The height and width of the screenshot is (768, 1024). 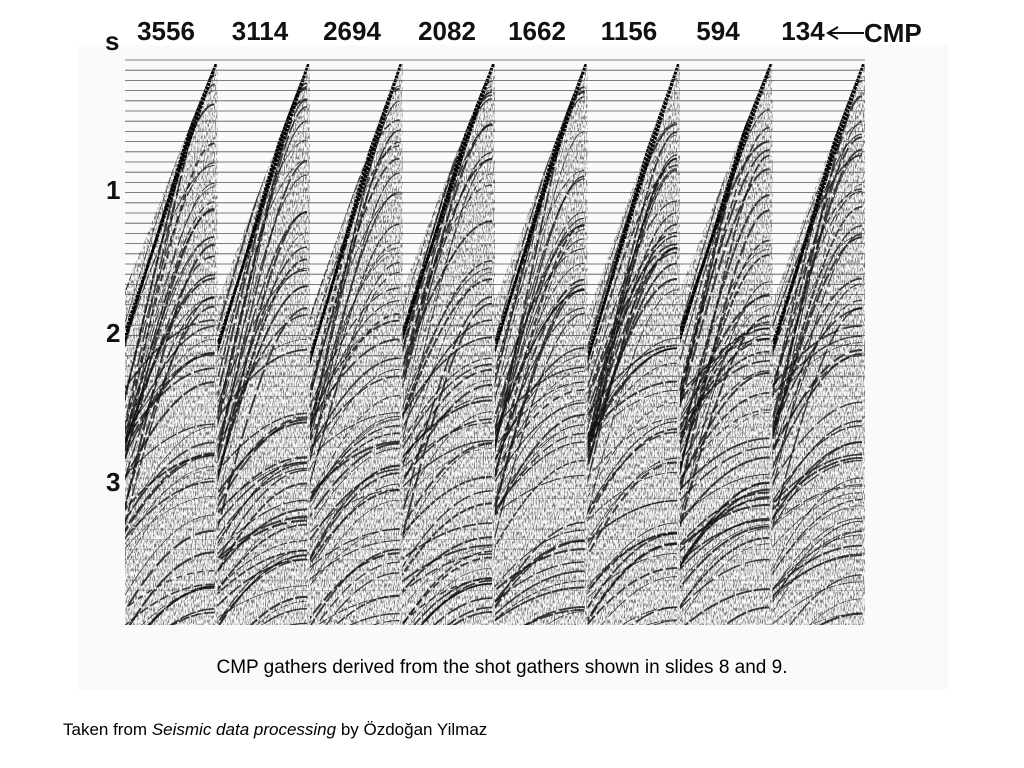 What do you see at coordinates (352, 31) in the screenshot?
I see `cmp-label: 2694` at bounding box center [352, 31].